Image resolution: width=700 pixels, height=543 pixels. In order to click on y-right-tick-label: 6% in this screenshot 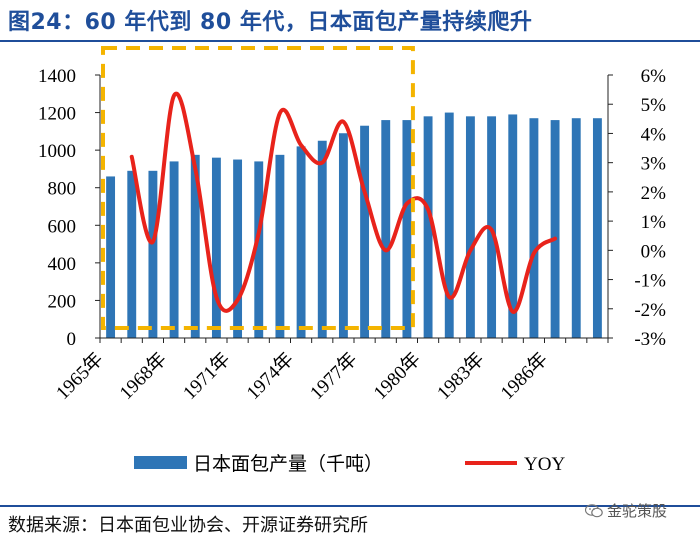, I will do `click(654, 76)`.